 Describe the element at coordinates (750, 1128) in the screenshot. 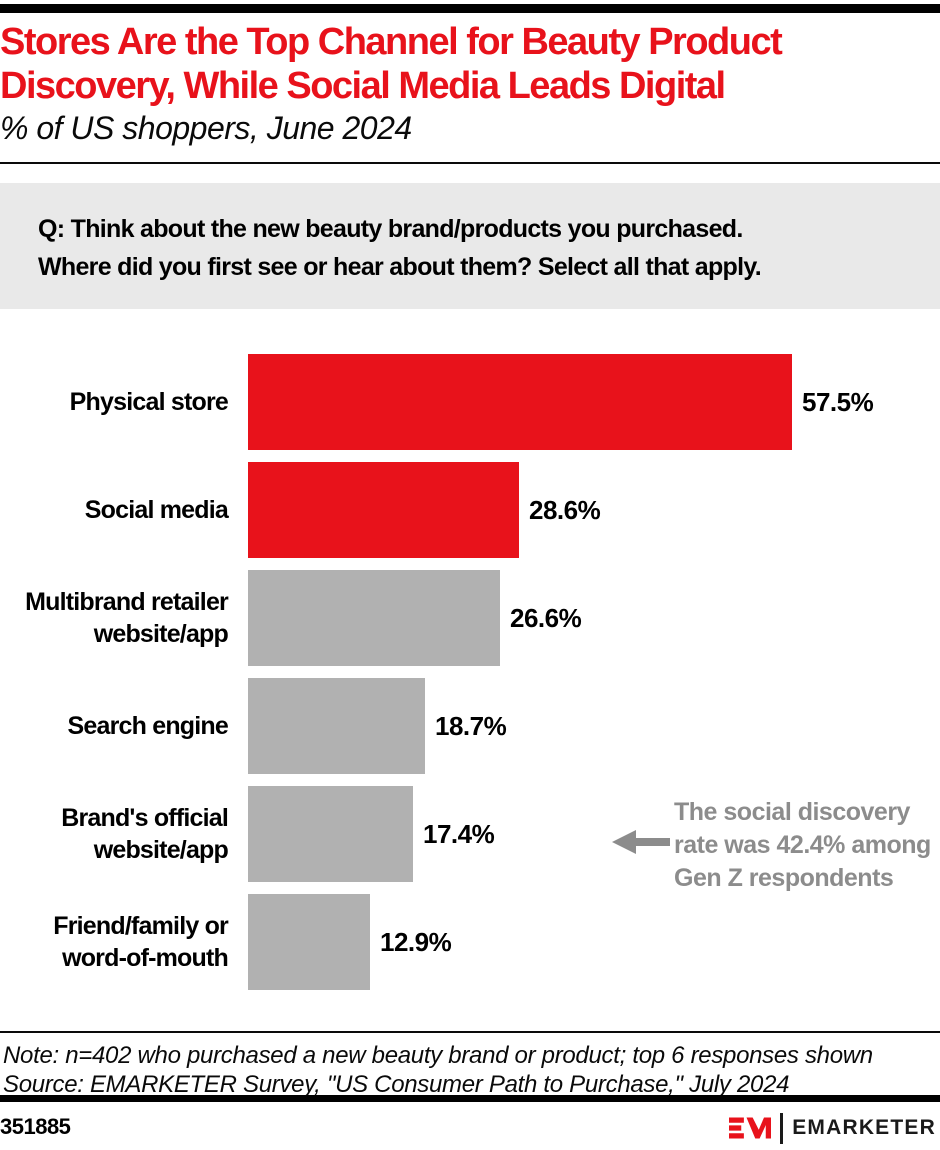

I see `emarketer-logo-icon` at that location.